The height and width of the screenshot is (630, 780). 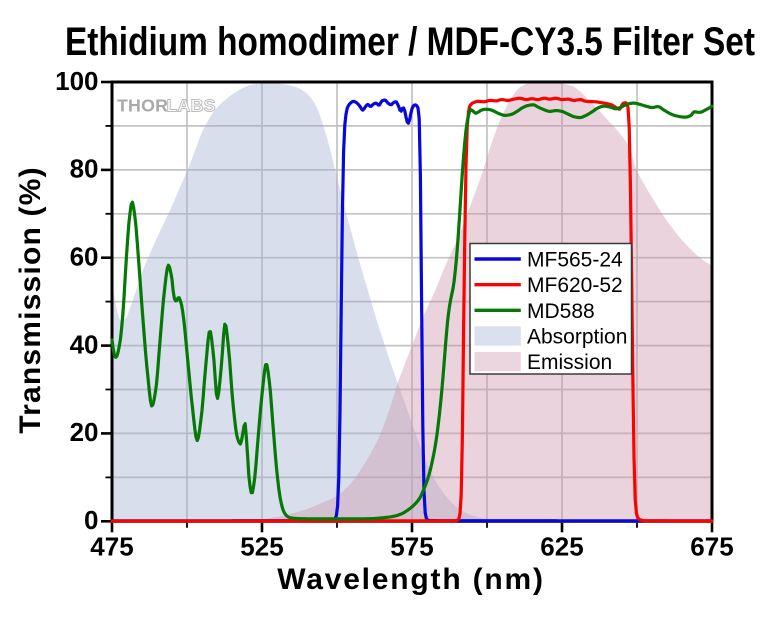 What do you see at coordinates (84, 169) in the screenshot?
I see `svg-text: 80` at bounding box center [84, 169].